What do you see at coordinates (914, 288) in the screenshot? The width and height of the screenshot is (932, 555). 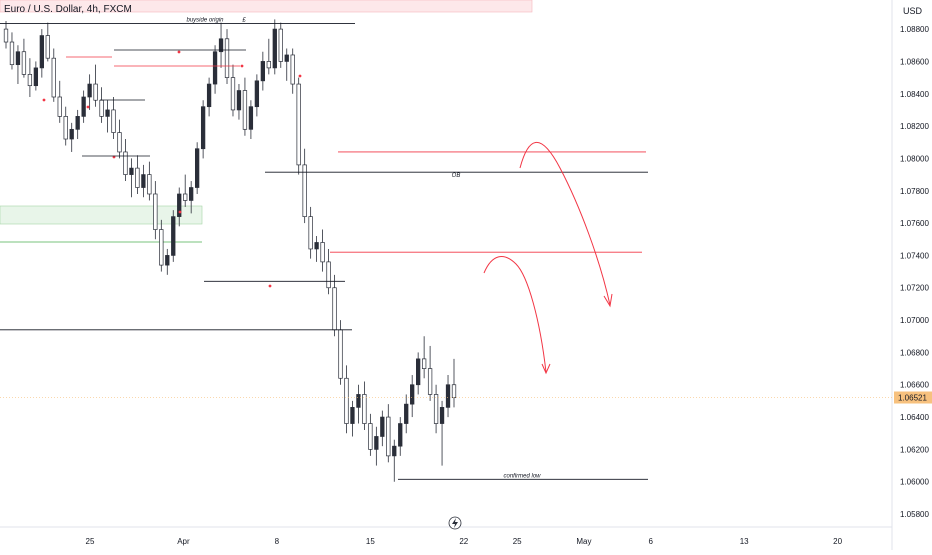 I see `y-tick-label: 1.07200` at bounding box center [914, 288].